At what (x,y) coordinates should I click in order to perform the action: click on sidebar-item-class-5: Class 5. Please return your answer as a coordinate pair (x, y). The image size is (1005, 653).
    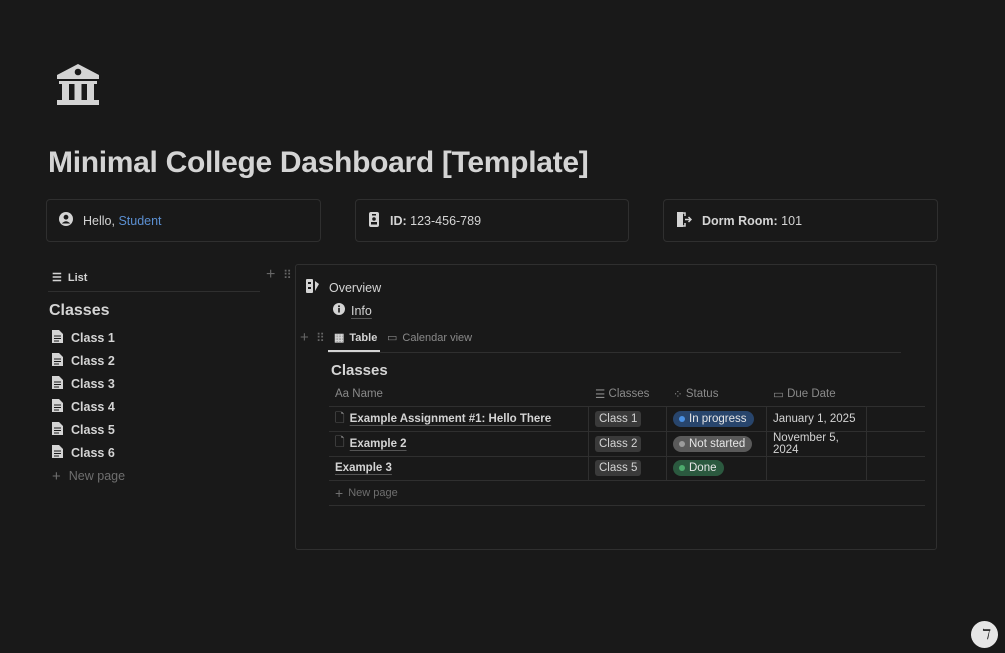
    Looking at the image, I should click on (83, 430).